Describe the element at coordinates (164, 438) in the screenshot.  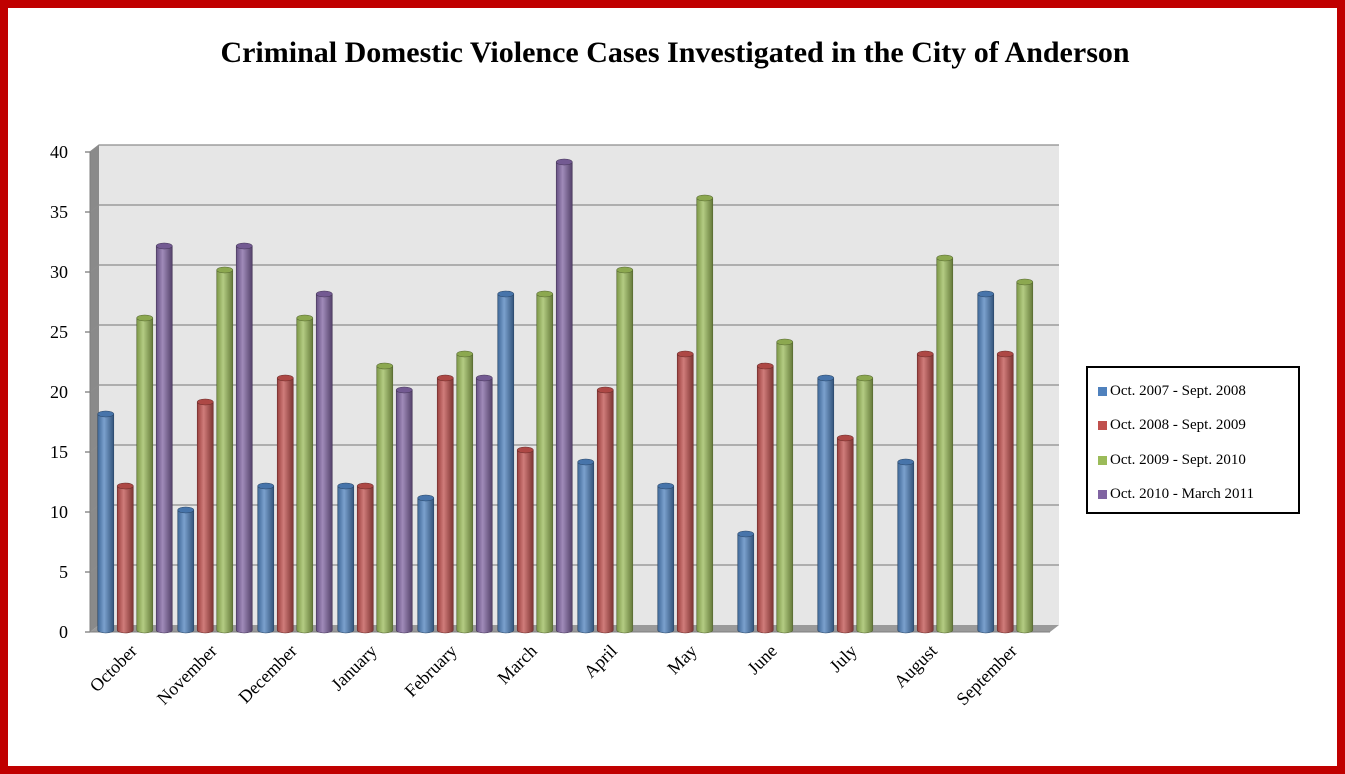
I see `bar-oct-2010-march-2011-october` at that location.